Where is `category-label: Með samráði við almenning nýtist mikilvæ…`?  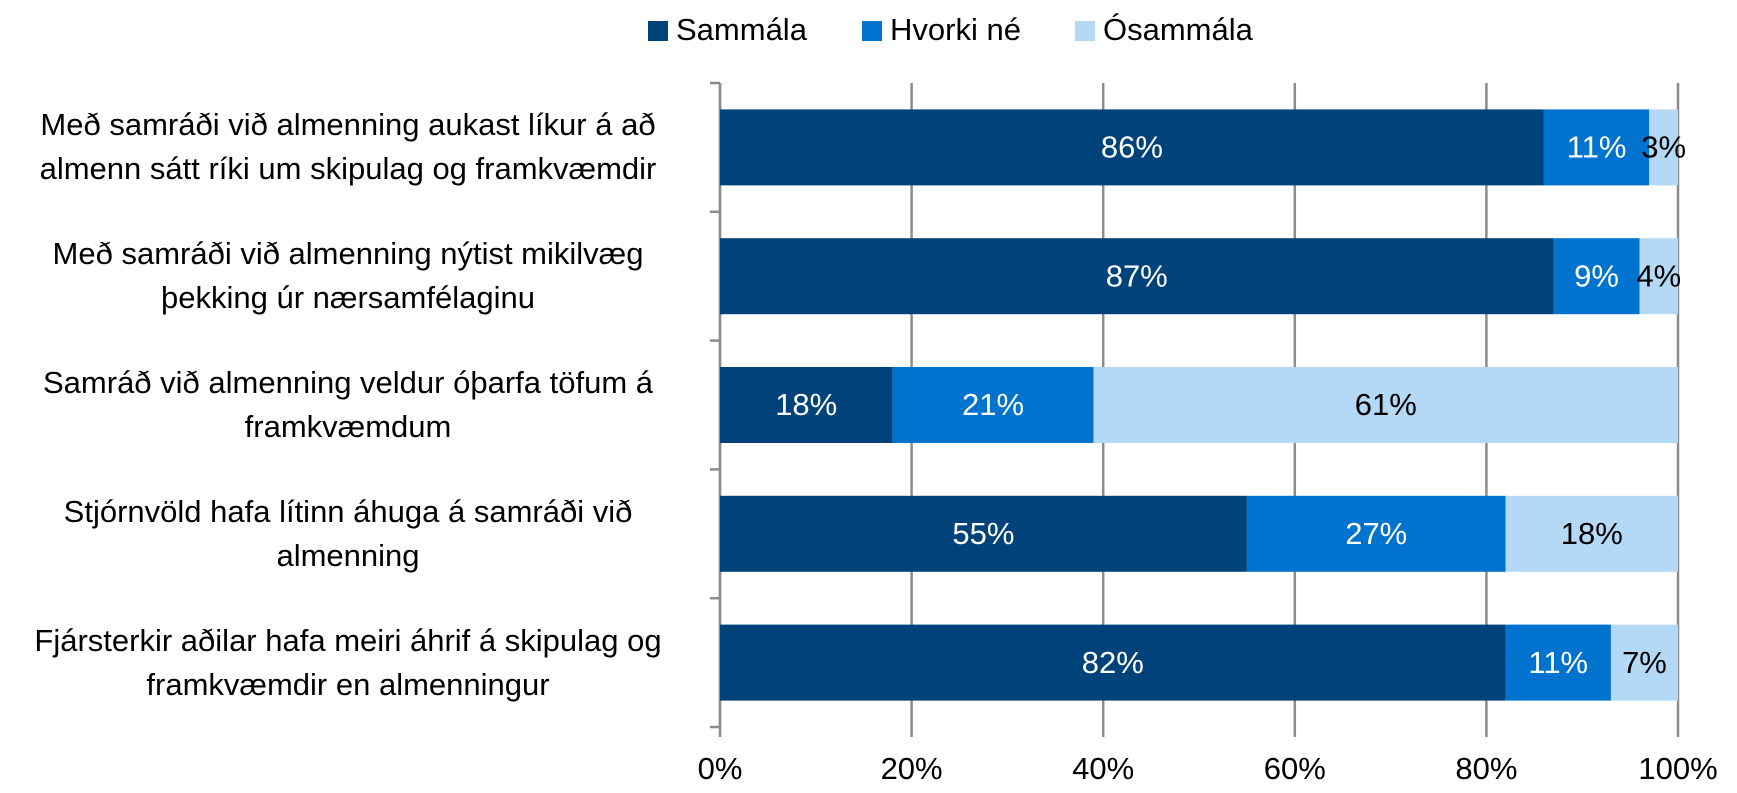 category-label: Með samráði við almenning nýtist mikilvæ… is located at coordinates (348, 276).